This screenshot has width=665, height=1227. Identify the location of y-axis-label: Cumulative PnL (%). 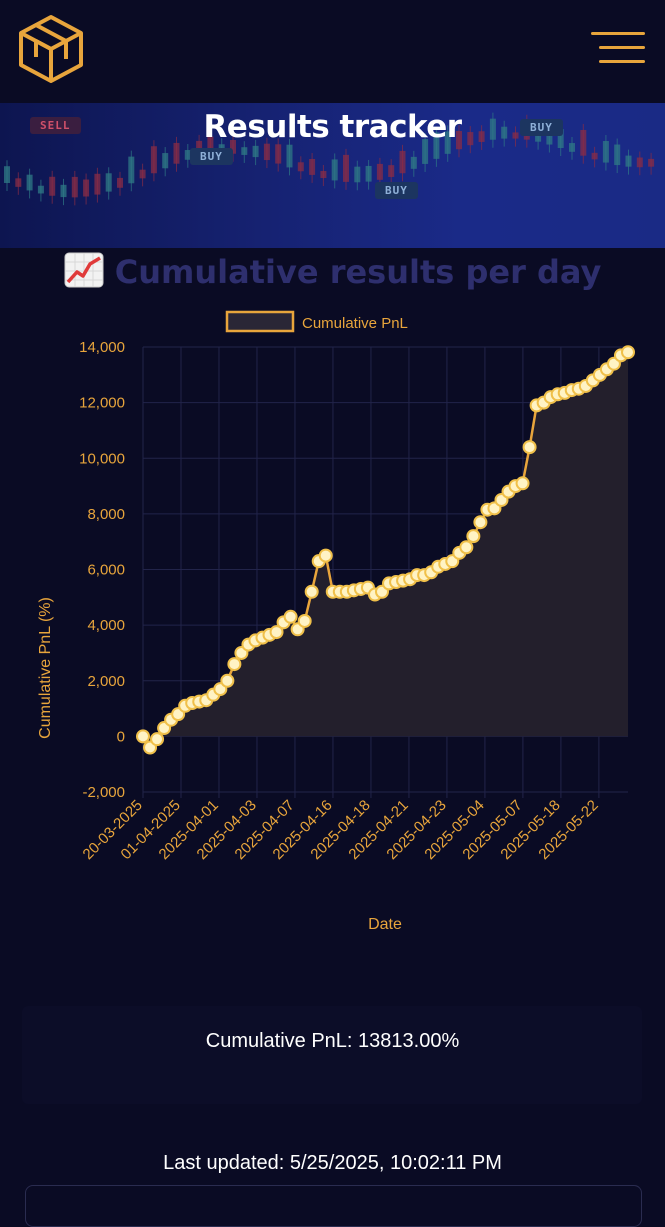
(45, 668).